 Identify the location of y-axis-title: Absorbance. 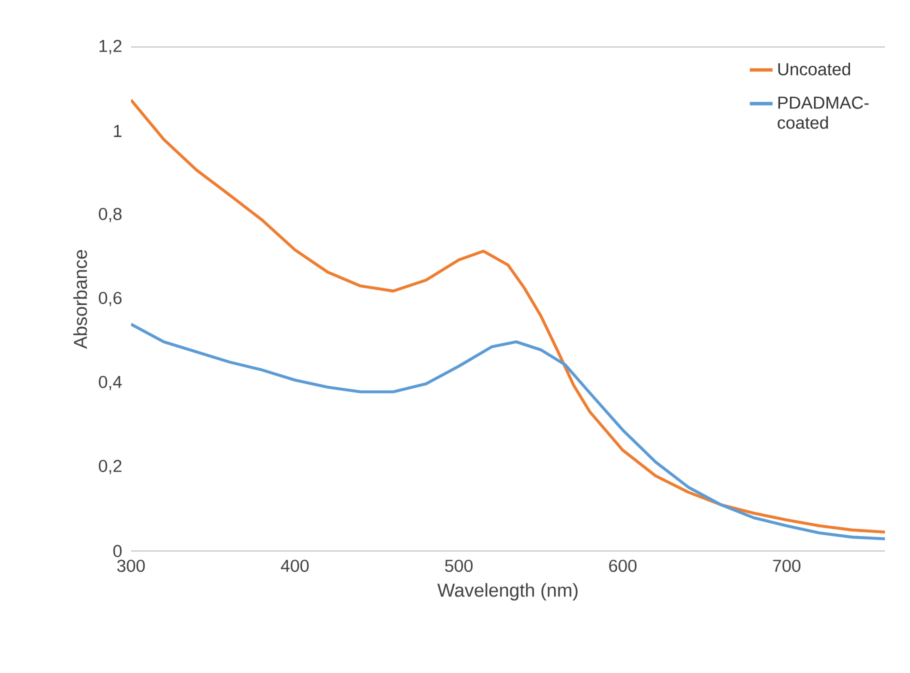
(80, 299).